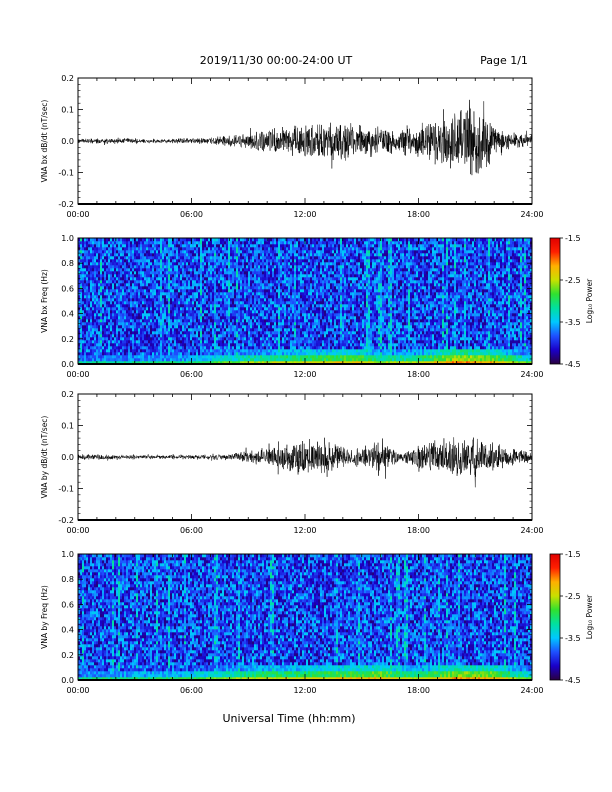  I want to click on figure-title: 2019/11/30 00:00-24:00 UT, so click(276, 60).